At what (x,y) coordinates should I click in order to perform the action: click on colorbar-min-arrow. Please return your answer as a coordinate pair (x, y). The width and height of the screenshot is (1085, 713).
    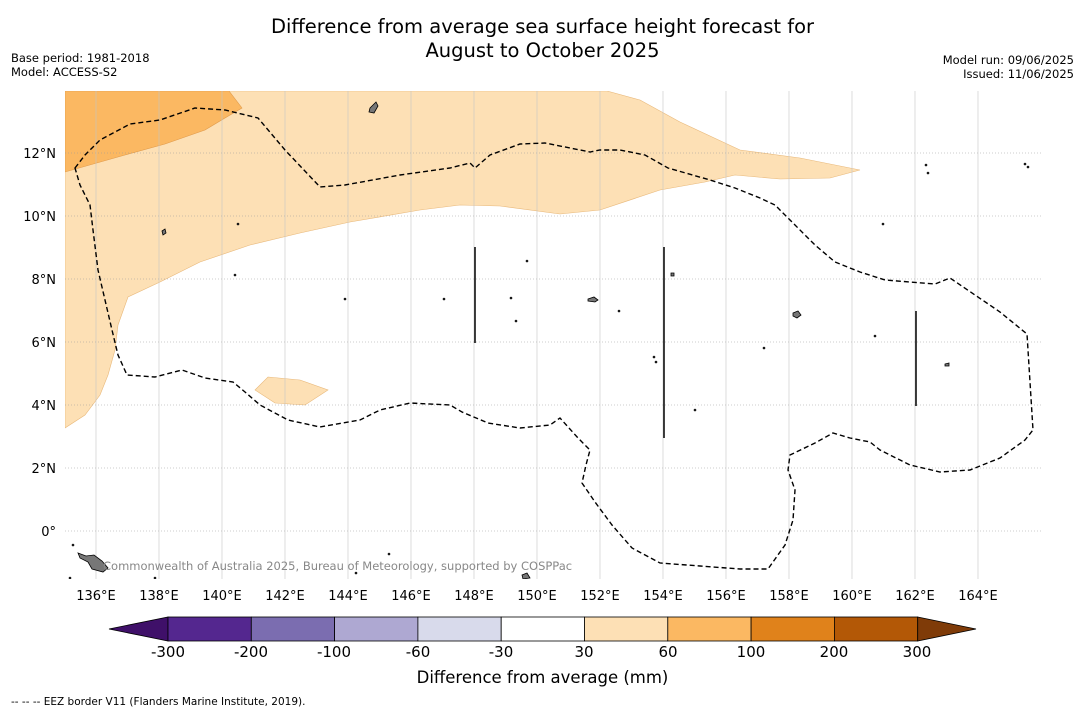
    Looking at the image, I should click on (138, 629).